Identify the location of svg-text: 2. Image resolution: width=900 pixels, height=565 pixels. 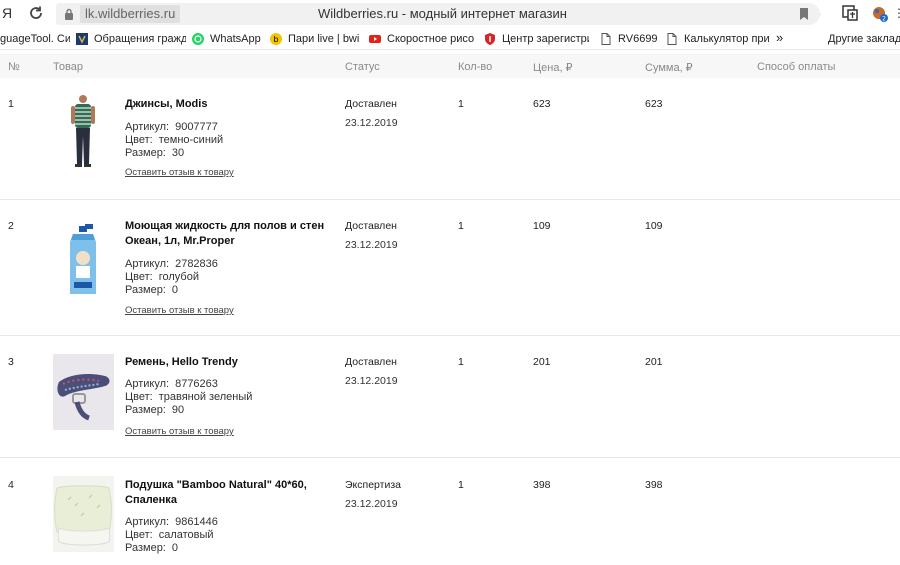
(884, 19).